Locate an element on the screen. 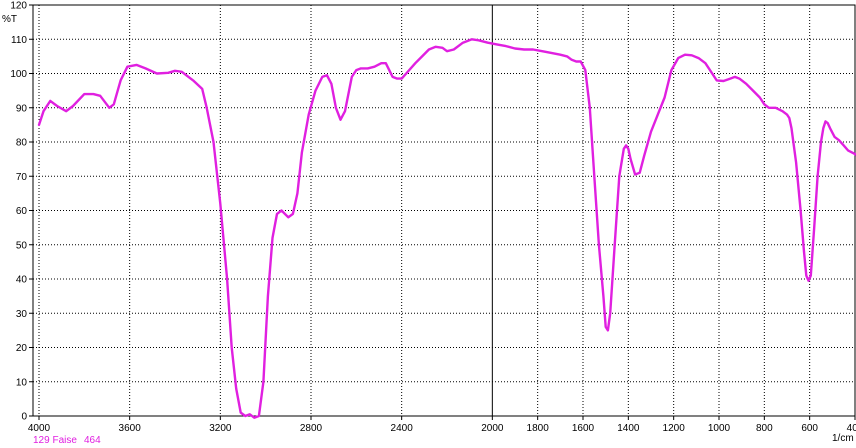  y-tick-label: 0 is located at coordinates (24, 417).